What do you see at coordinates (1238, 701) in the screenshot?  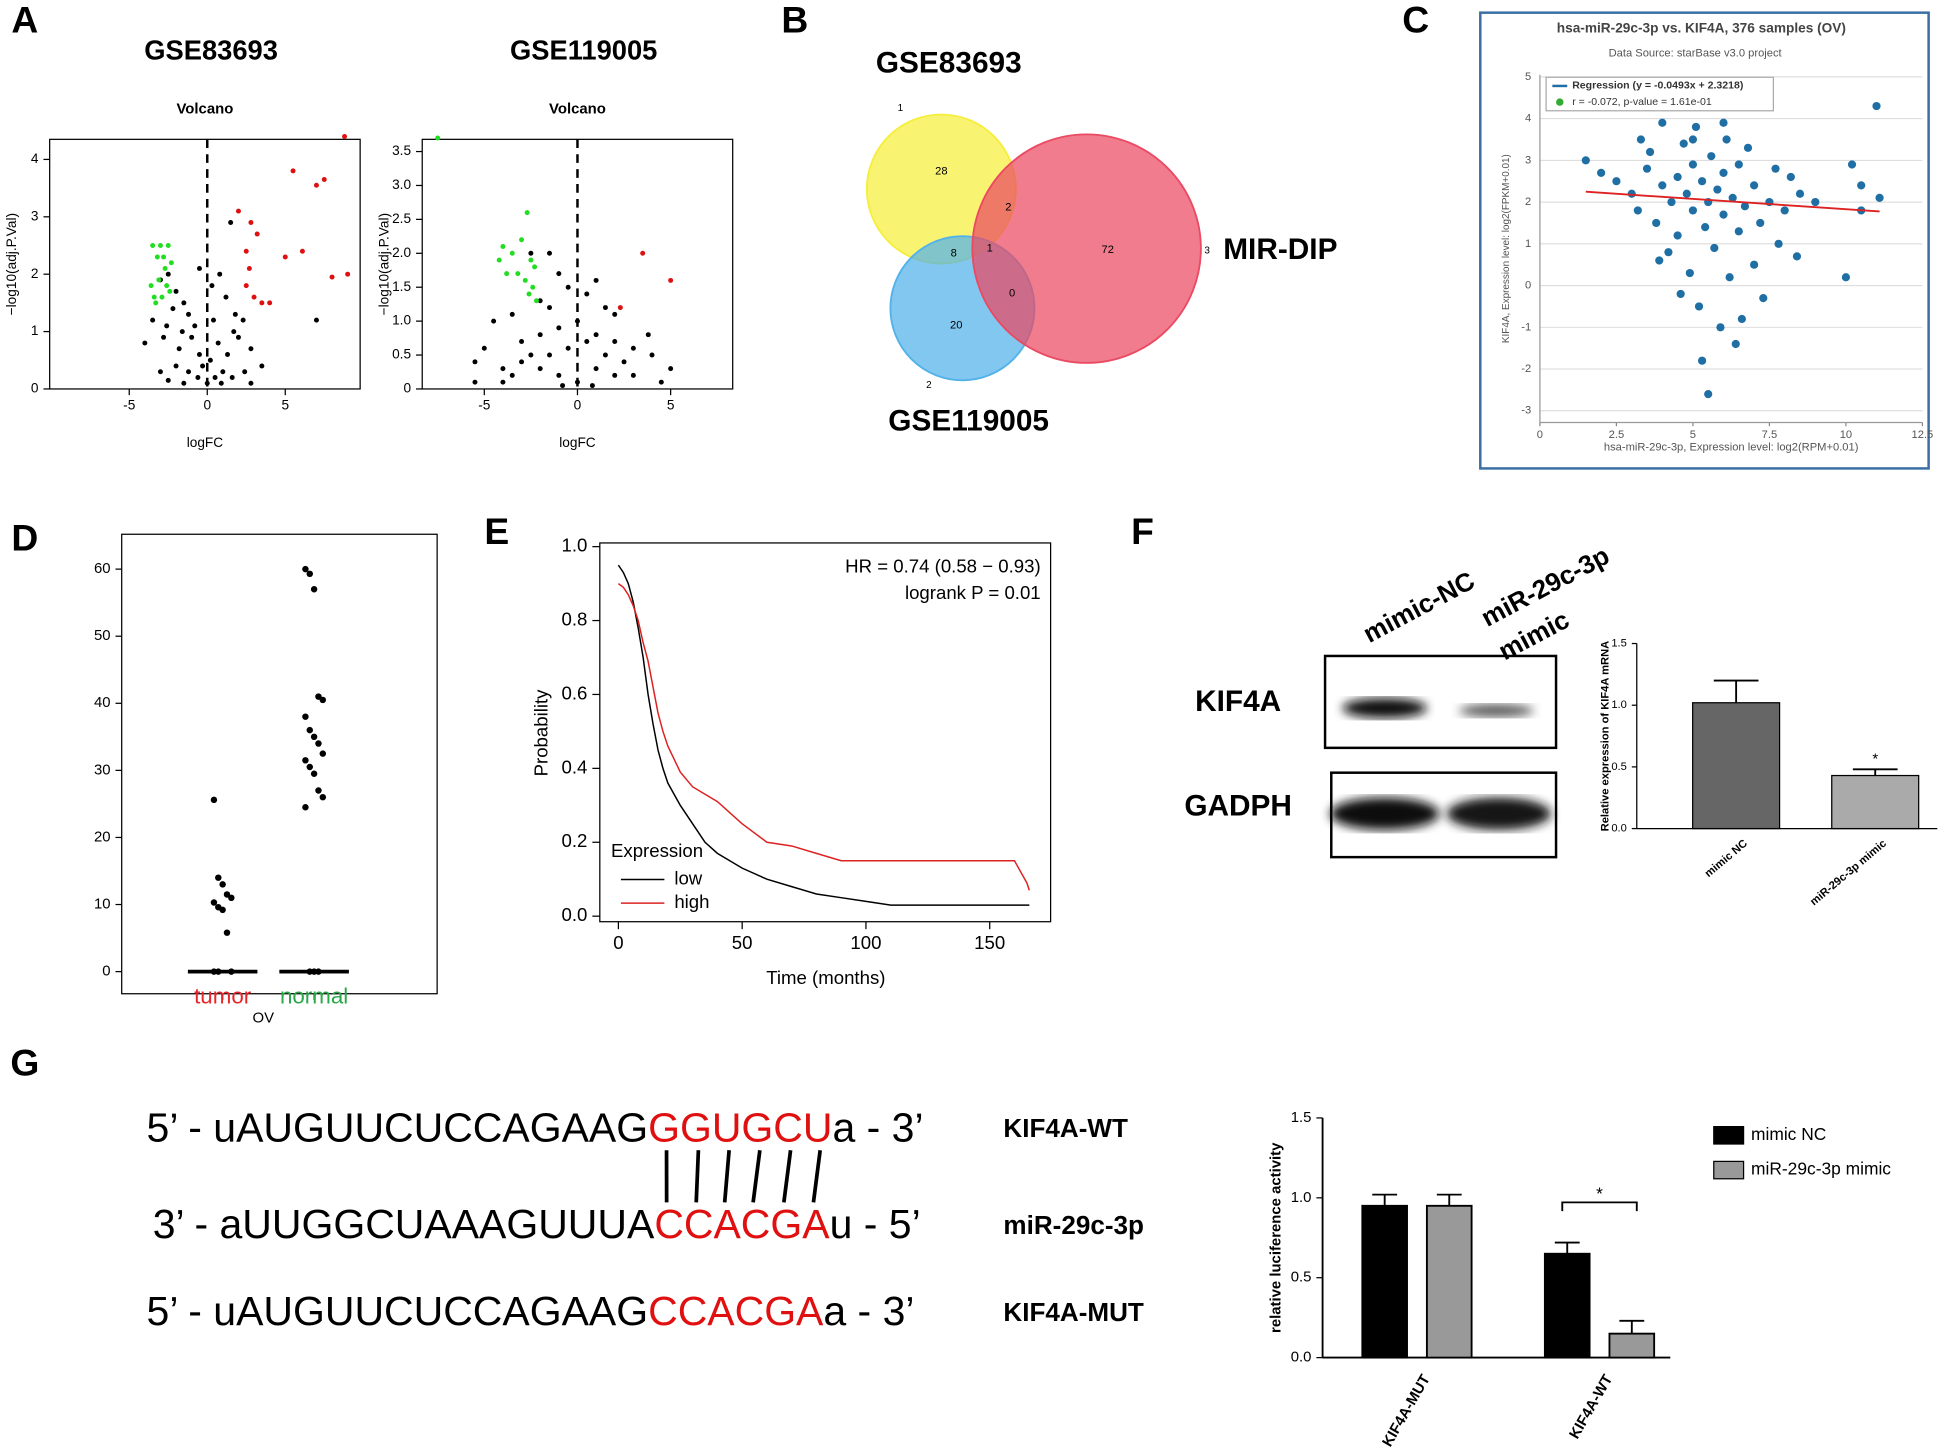 I see `row-label: KIF4A` at bounding box center [1238, 701].